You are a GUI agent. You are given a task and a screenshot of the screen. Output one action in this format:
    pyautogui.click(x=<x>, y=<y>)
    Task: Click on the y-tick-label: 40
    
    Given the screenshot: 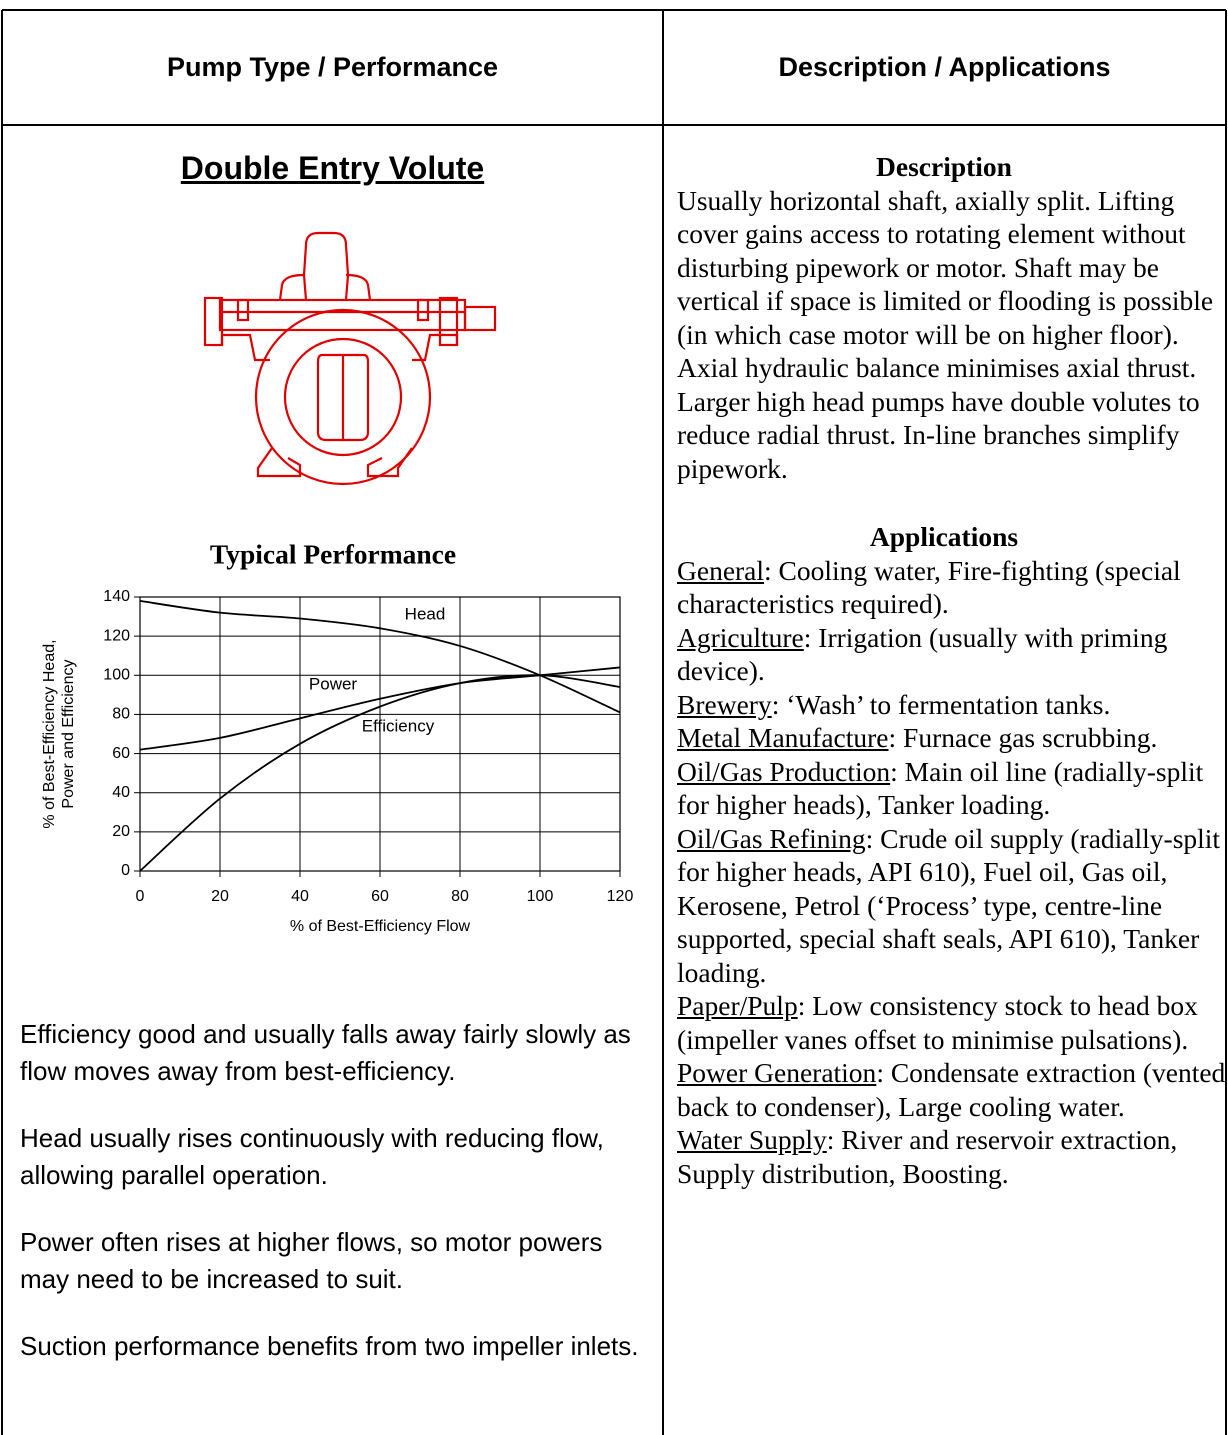 What is the action you would take?
    pyautogui.click(x=121, y=792)
    